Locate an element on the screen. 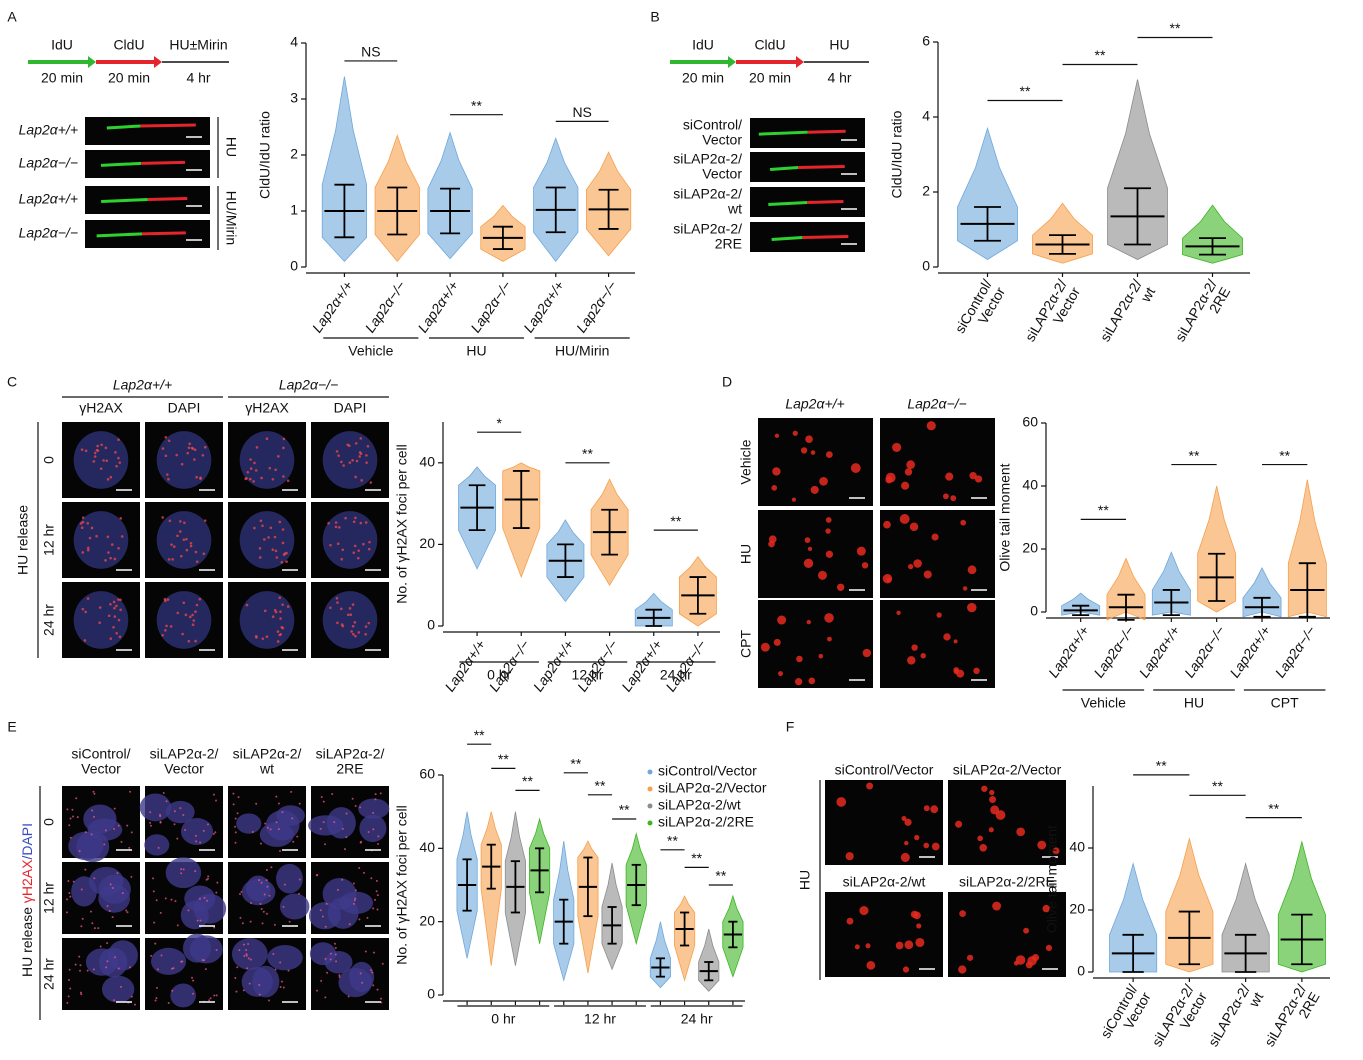 Image resolution: width=1363 pixels, height=1060 pixels. panel-letter: A is located at coordinates (12, 17).